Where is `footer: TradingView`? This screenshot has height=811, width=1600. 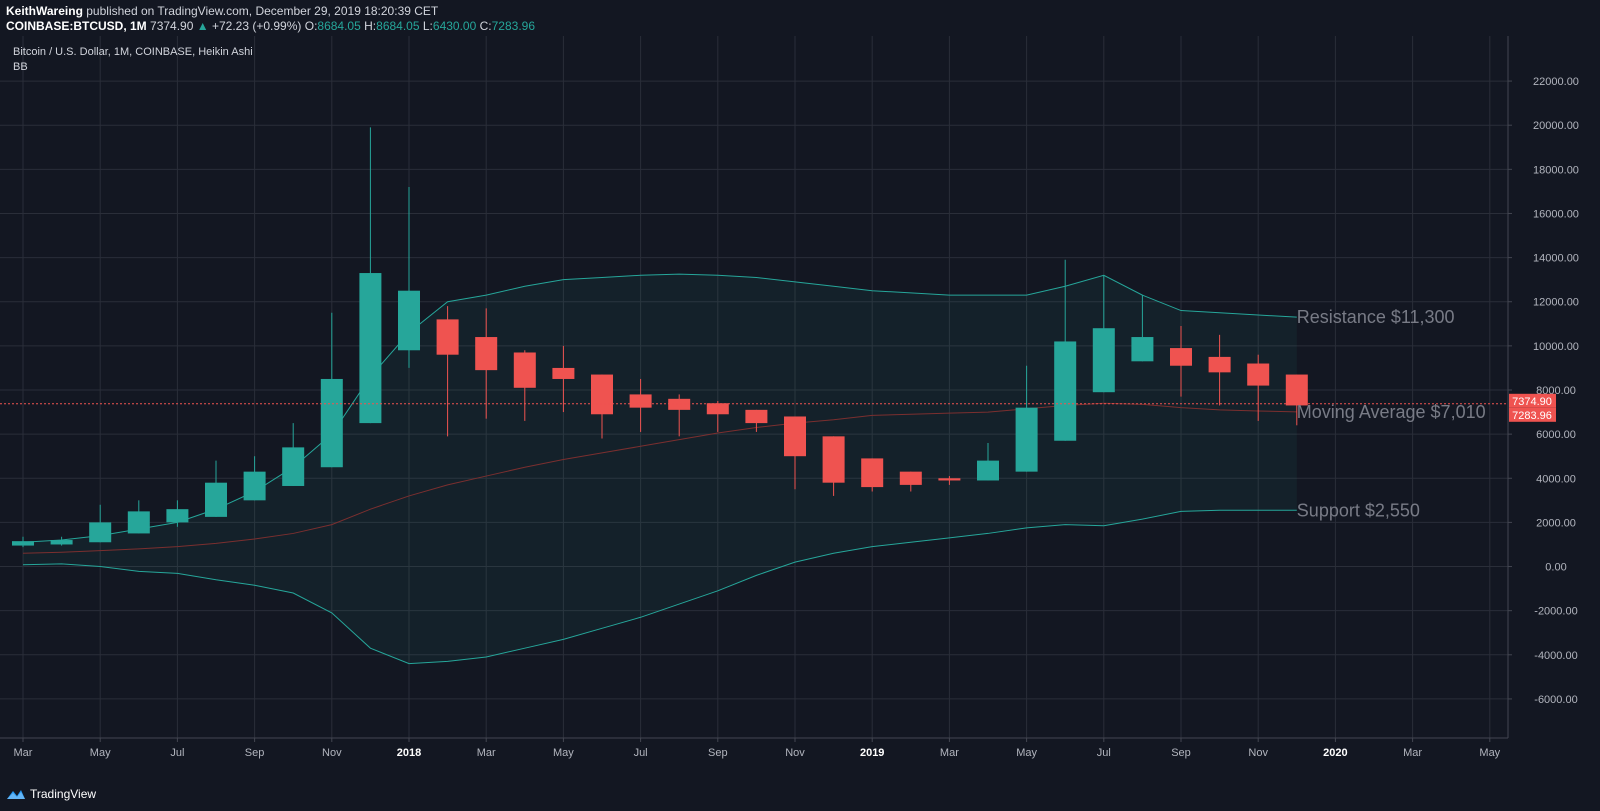 footer: TradingView is located at coordinates (51, 794).